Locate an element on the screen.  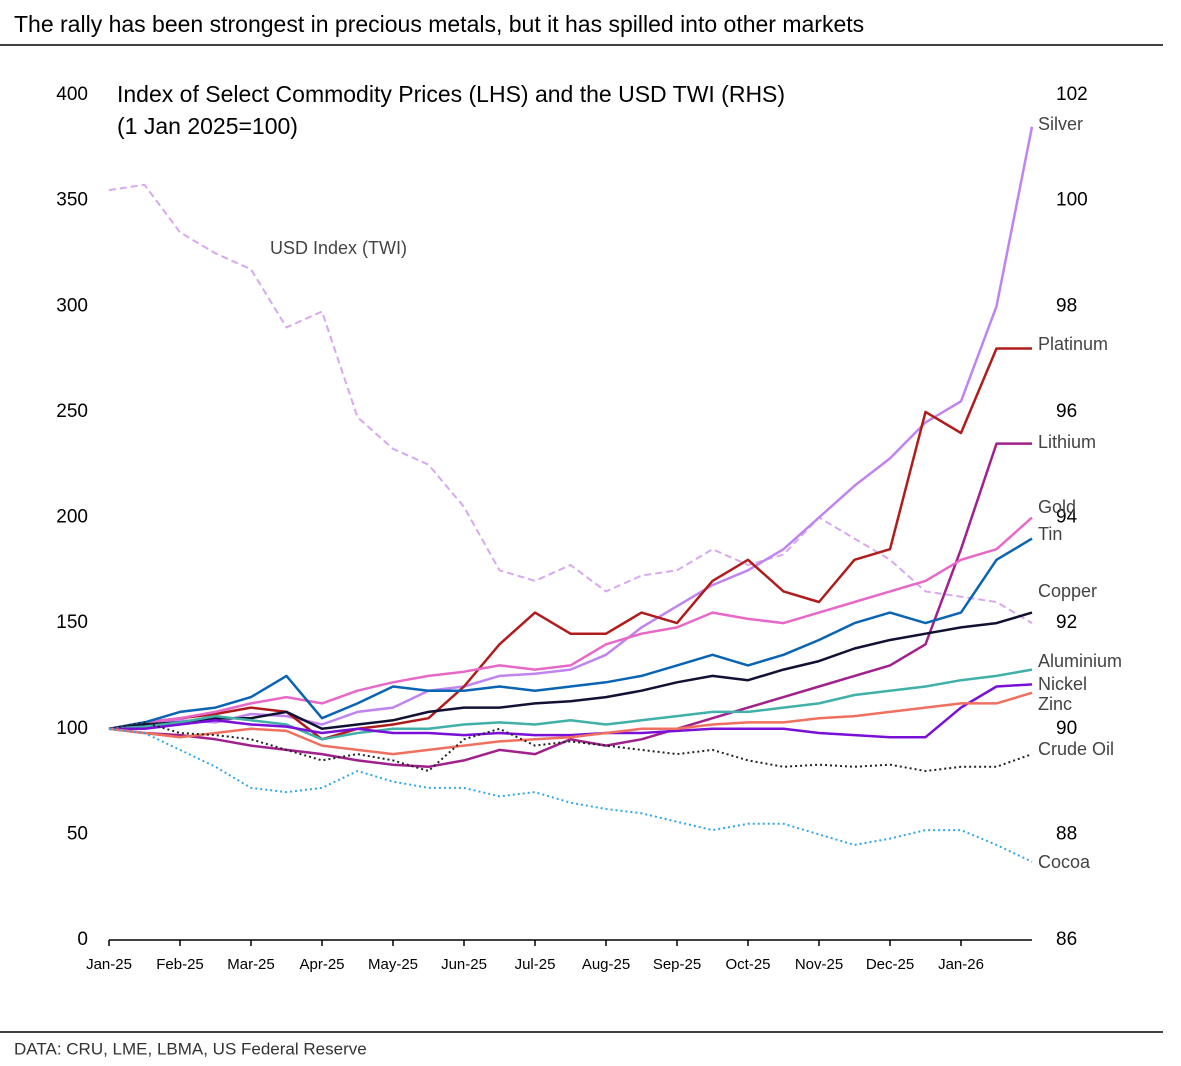
series-label: USD Index (TWI) is located at coordinates (338, 248).